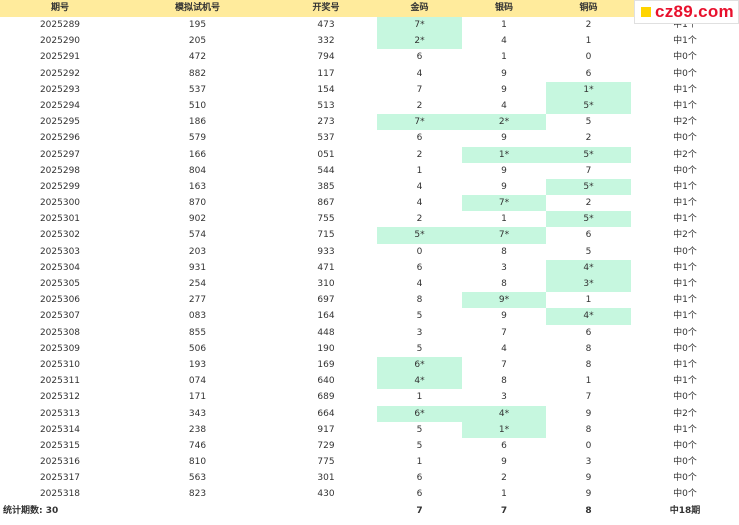  I want to click on cell-silver: 1*, so click(504, 429).